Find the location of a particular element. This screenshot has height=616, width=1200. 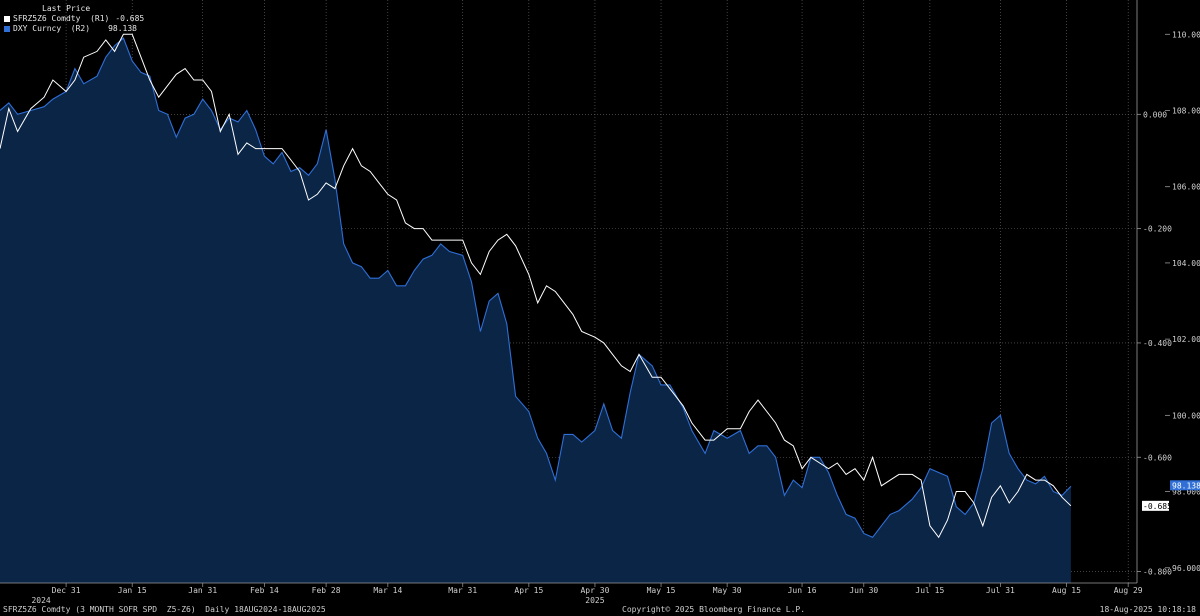

x-tick-label-8: Apr 30 is located at coordinates (594, 590).